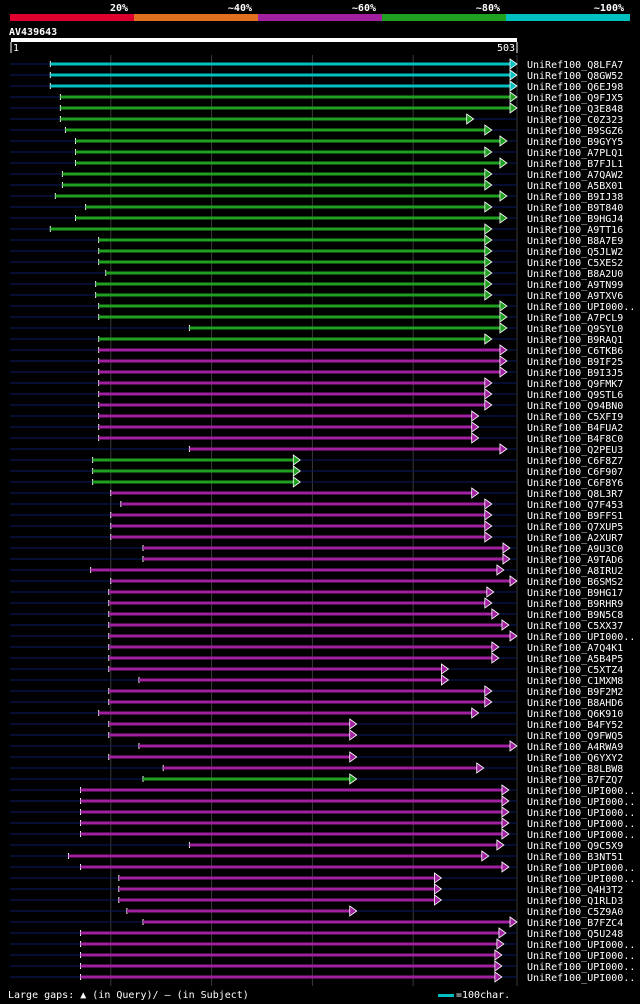 The image size is (640, 1004). What do you see at coordinates (316, 702) in the screenshot?
I see `hit-row: UniRef100_B8AHD6` at bounding box center [316, 702].